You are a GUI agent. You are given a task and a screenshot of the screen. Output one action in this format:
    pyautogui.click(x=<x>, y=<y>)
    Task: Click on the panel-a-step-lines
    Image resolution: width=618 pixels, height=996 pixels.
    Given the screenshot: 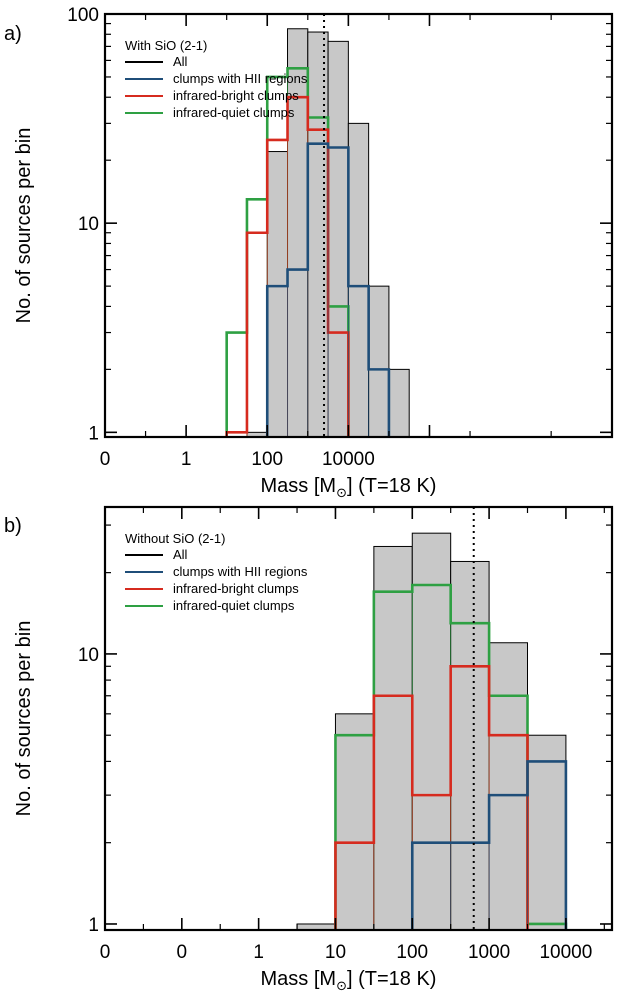 What is the action you would take?
    pyautogui.click(x=308, y=252)
    